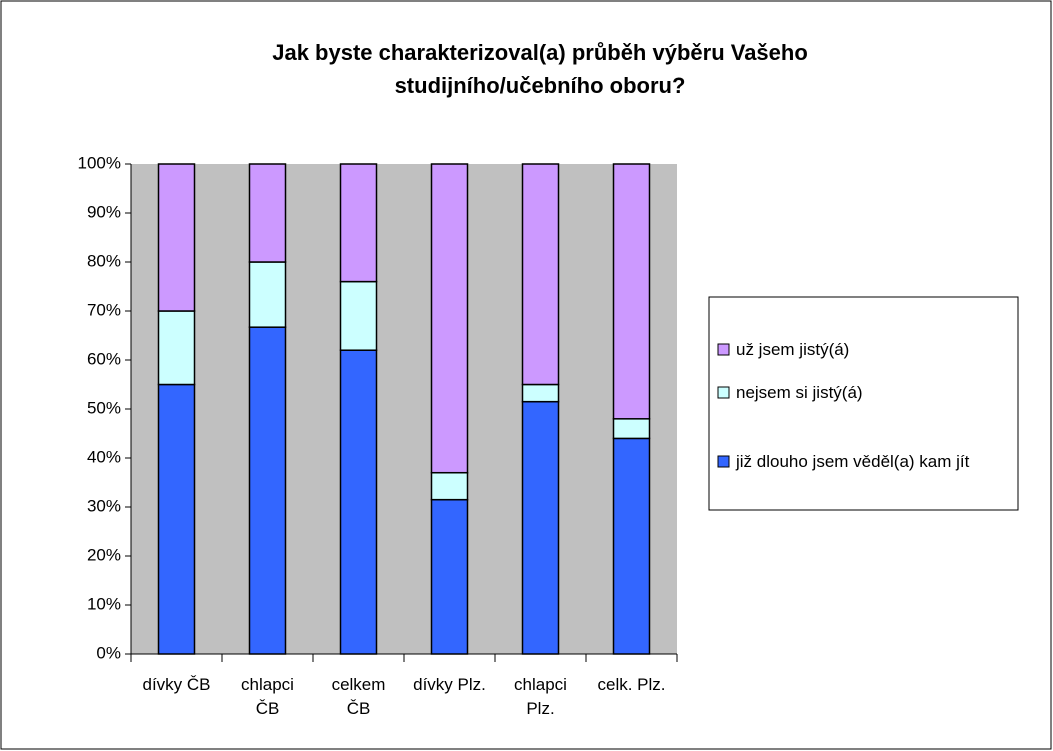 This screenshot has width=1053, height=751. What do you see at coordinates (449, 684) in the screenshot?
I see `x-tick-label: dívky Plz.` at bounding box center [449, 684].